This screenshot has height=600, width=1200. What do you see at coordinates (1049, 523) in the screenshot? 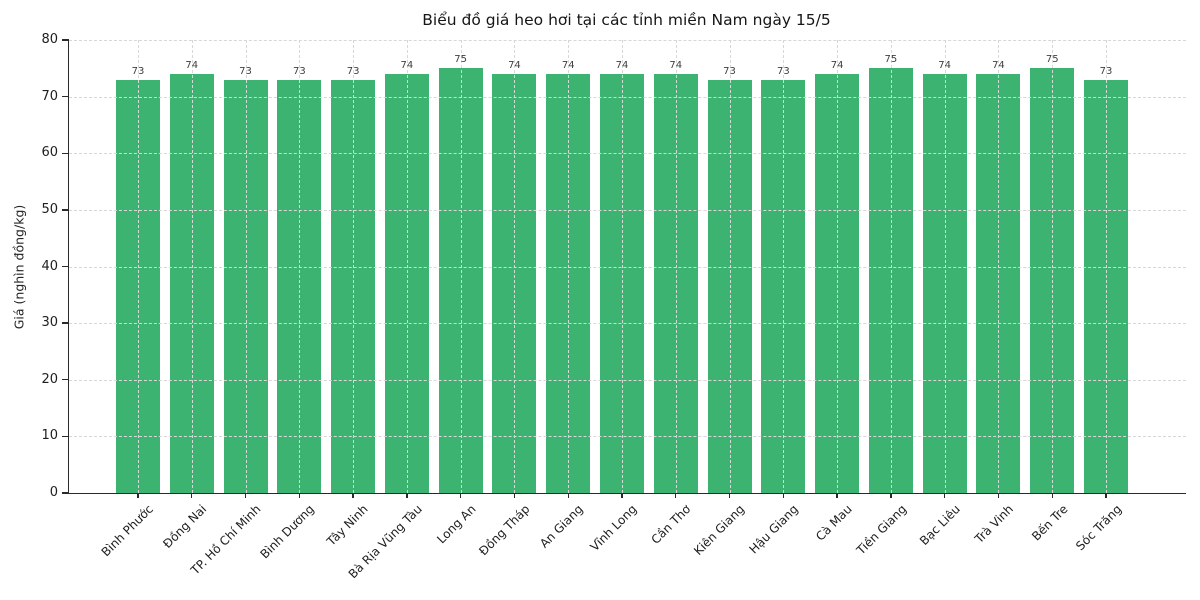
I see `x-tick-label: Bến Tre` at bounding box center [1049, 523].